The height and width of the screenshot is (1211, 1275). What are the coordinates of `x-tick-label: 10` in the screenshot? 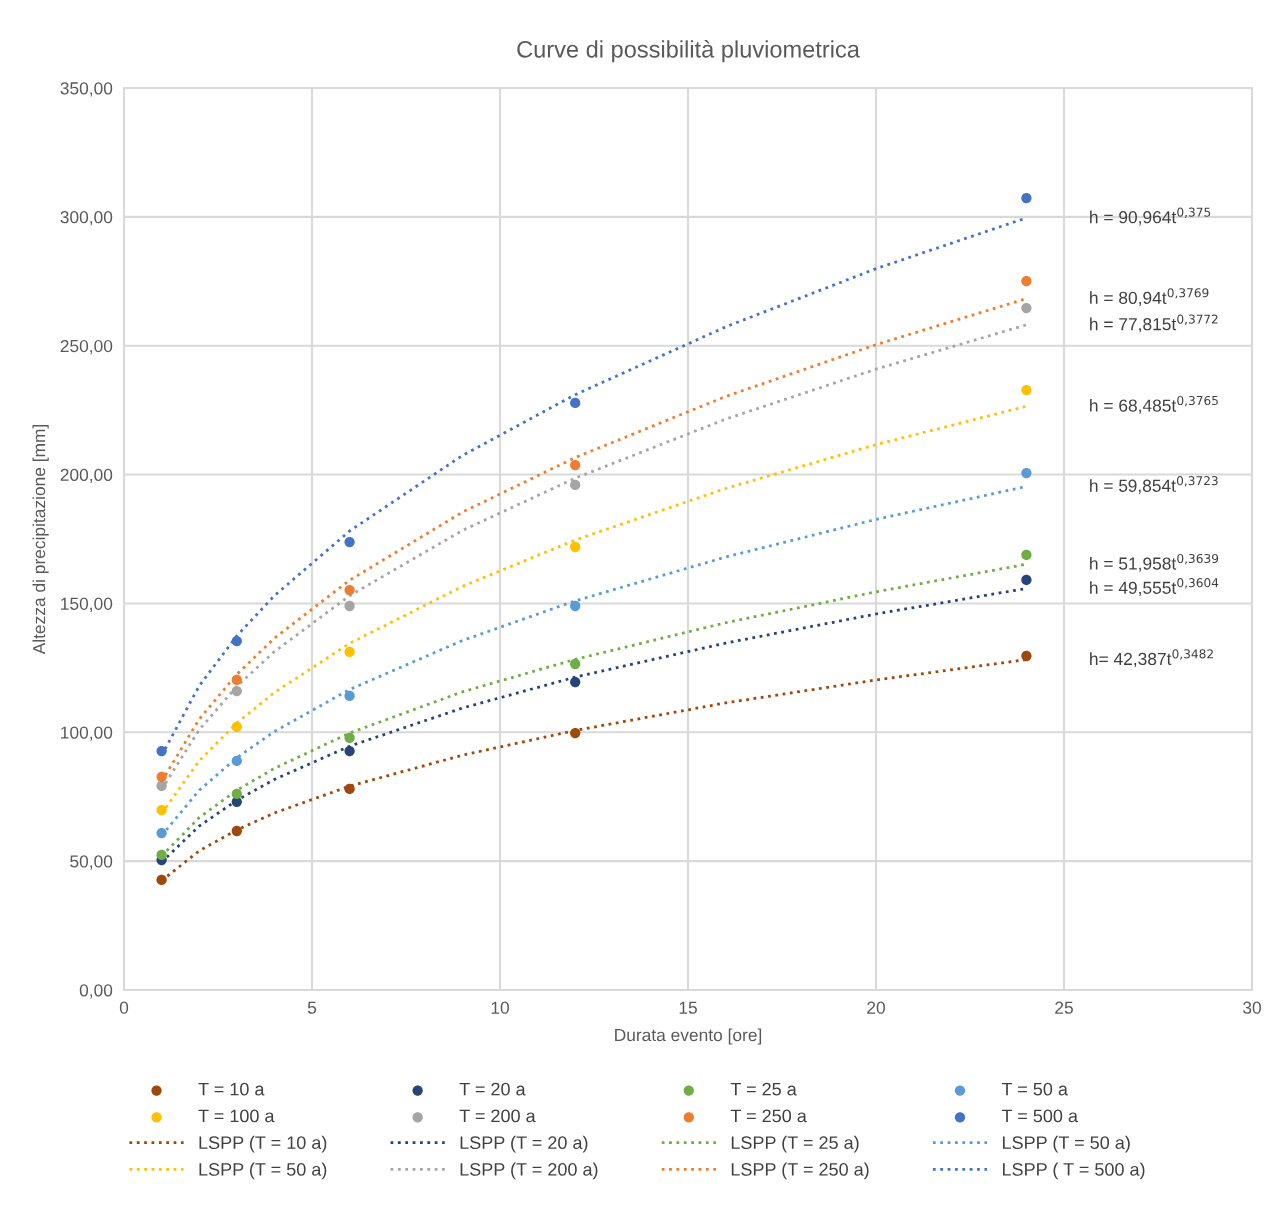 It's located at (500, 1007).